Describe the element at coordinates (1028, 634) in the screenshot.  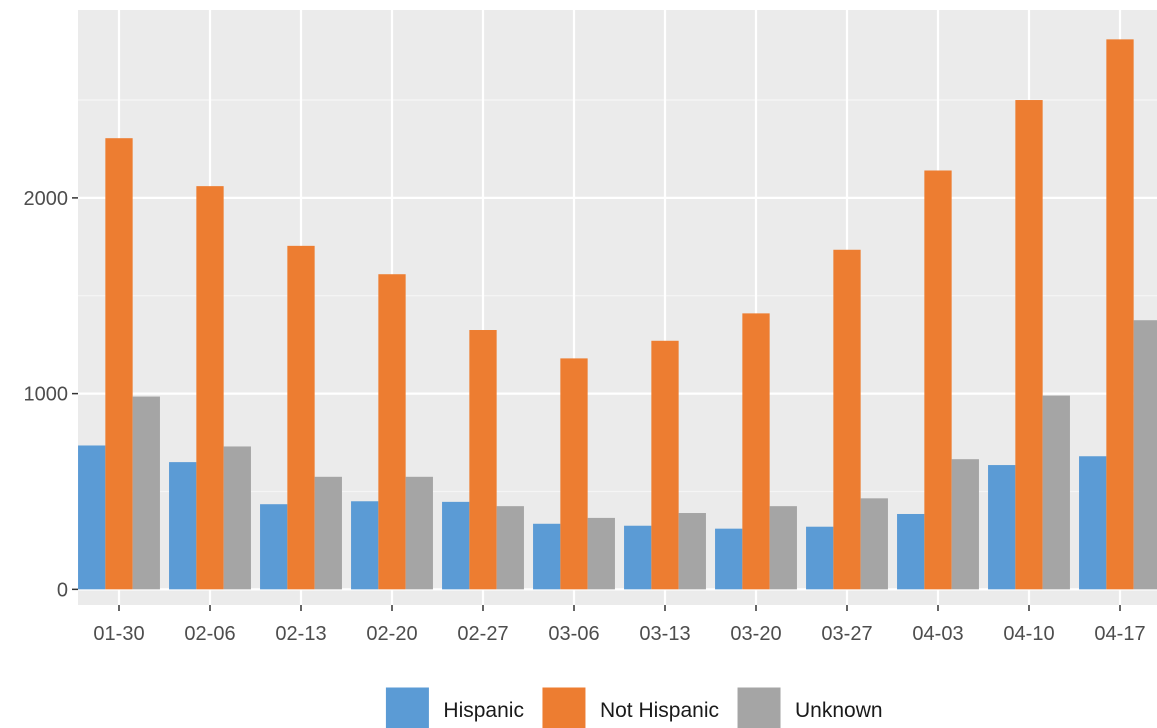
I see `x-tick-label: 04-10` at that location.